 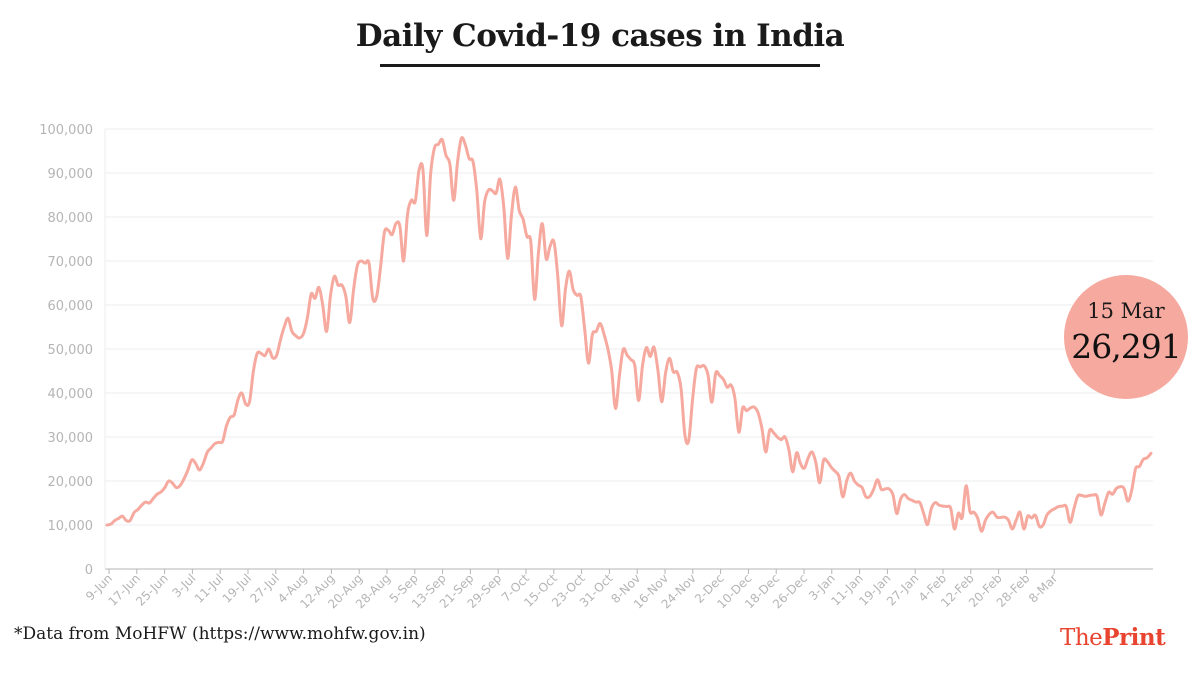 I want to click on x-tick-label: 19-Jul, so click(x=237, y=588).